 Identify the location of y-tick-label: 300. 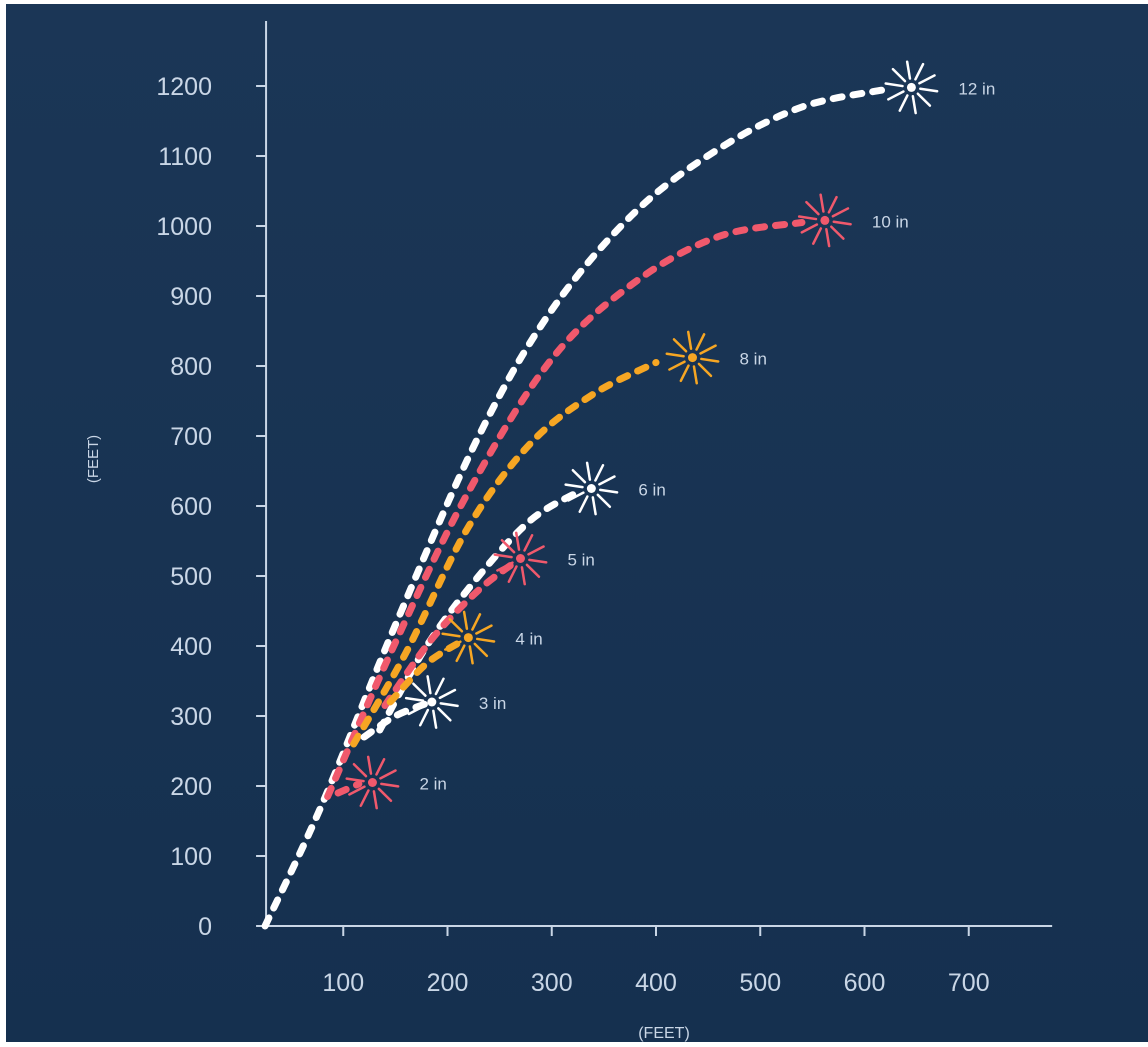
(191, 717).